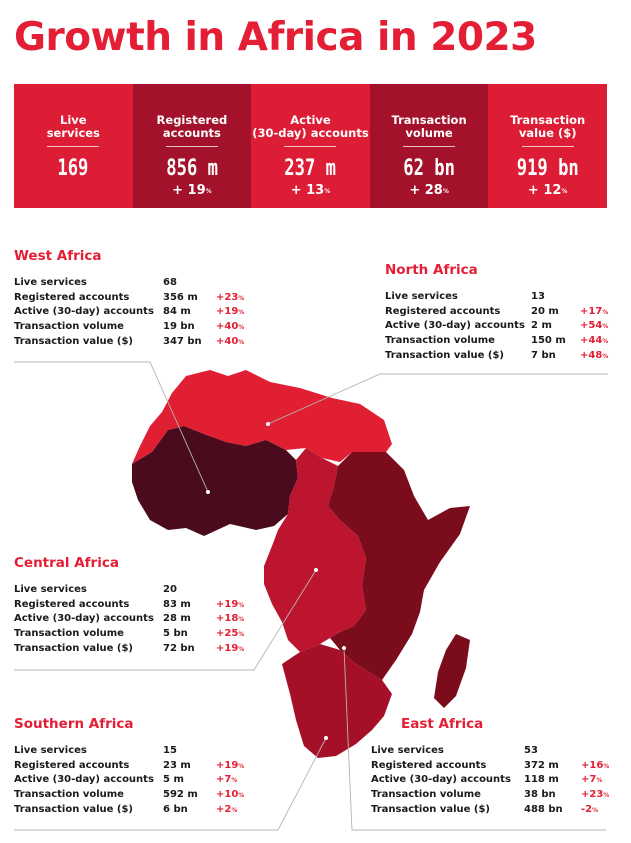 This screenshot has height=843, width=631. I want to click on row-value: 68, so click(170, 282).